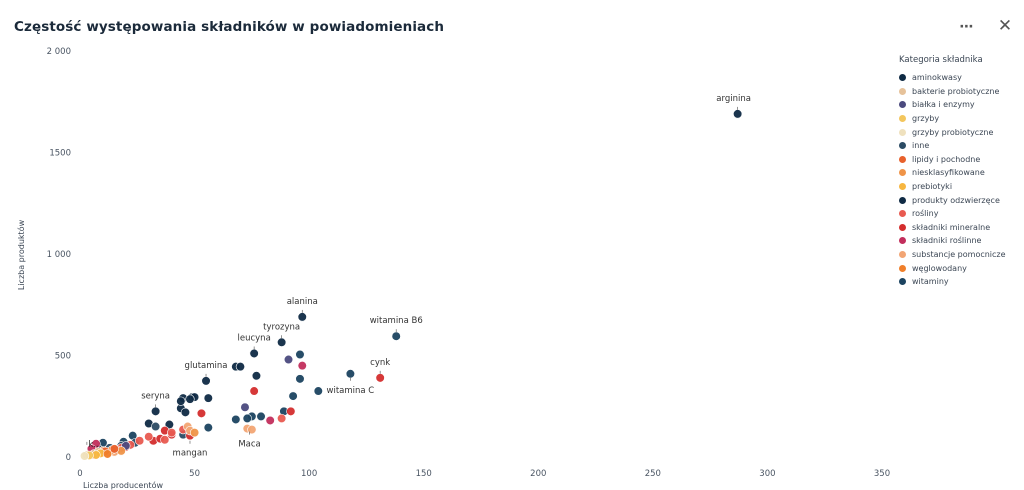  I want to click on x-tick-label: 150, so click(424, 474).